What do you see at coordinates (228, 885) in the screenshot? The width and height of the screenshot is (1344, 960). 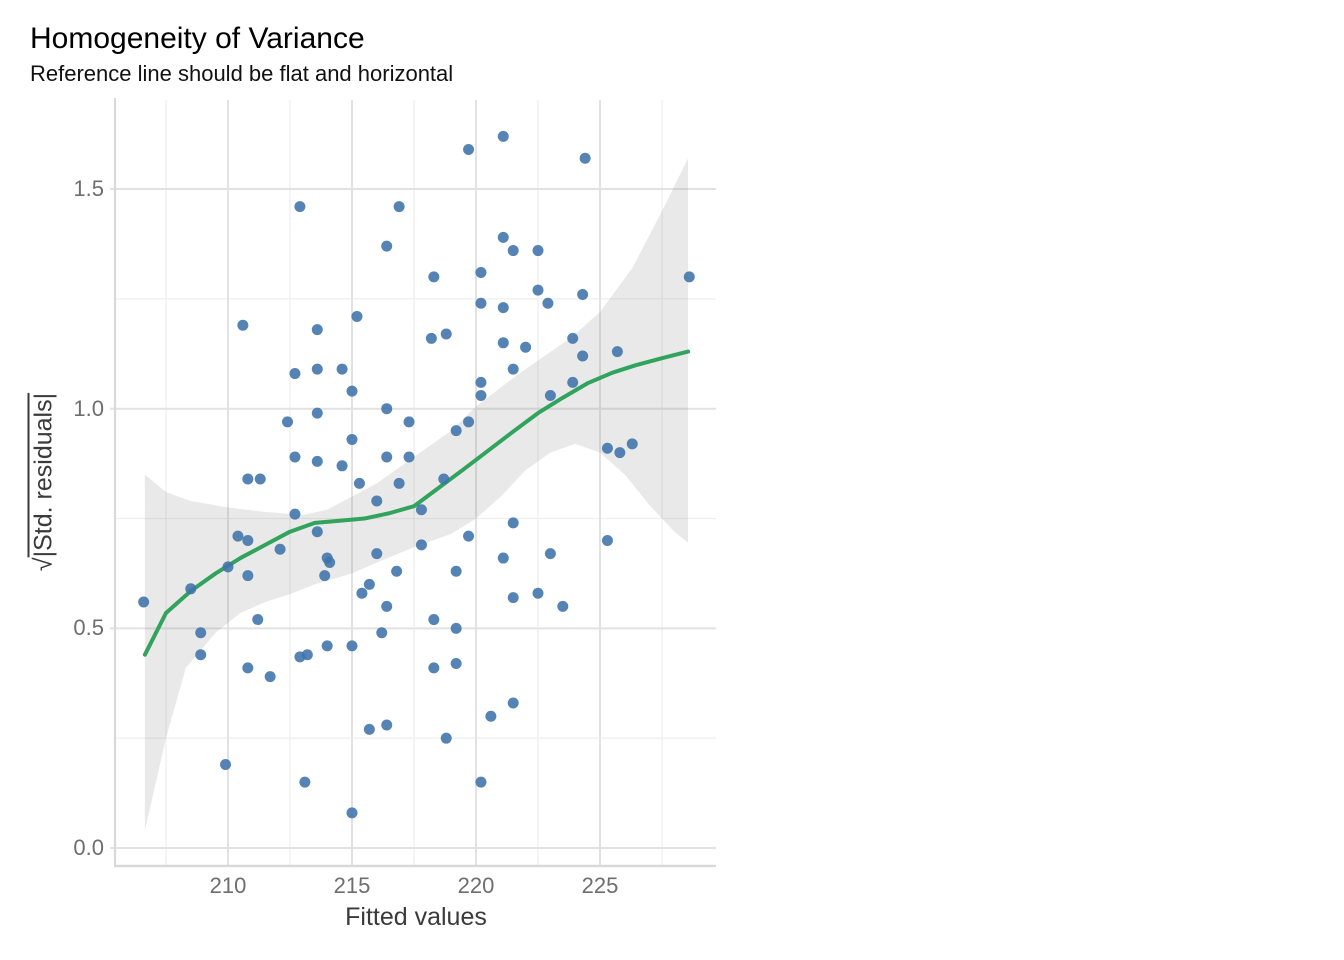 I see `x-tick-label: 210` at bounding box center [228, 885].